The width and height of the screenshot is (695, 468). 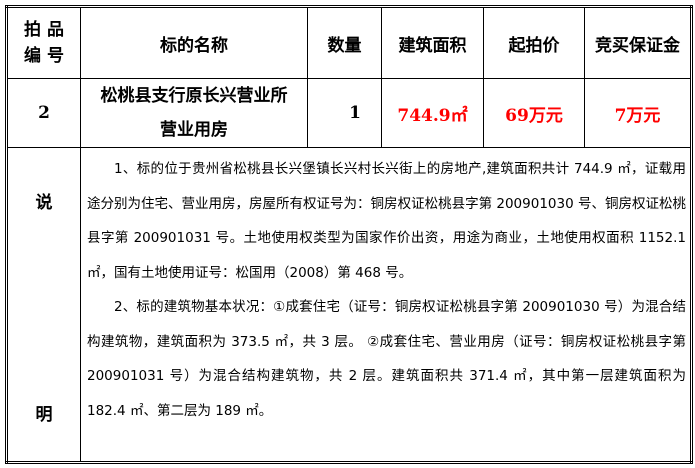 I want to click on description-label: 说 明, so click(x=43, y=305).